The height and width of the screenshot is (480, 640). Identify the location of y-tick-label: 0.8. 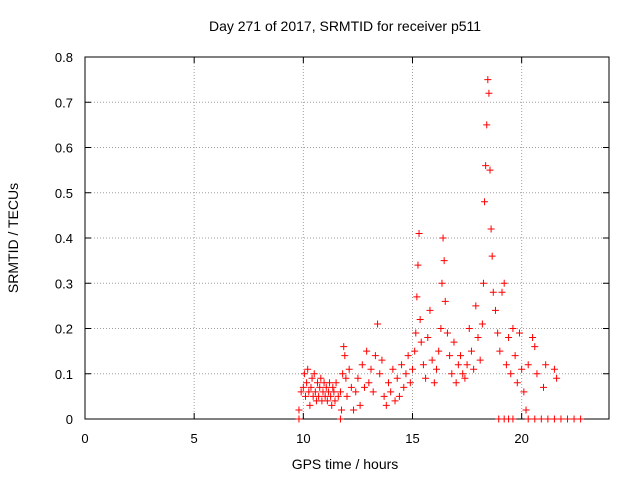
(64, 57).